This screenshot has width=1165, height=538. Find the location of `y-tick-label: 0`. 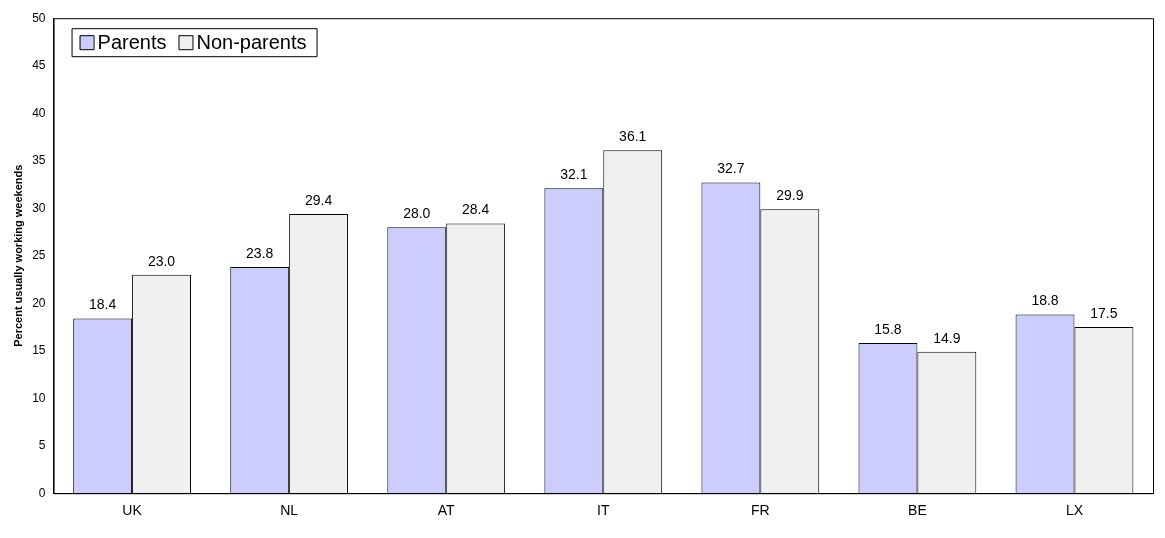

y-tick-label: 0 is located at coordinates (42, 492).